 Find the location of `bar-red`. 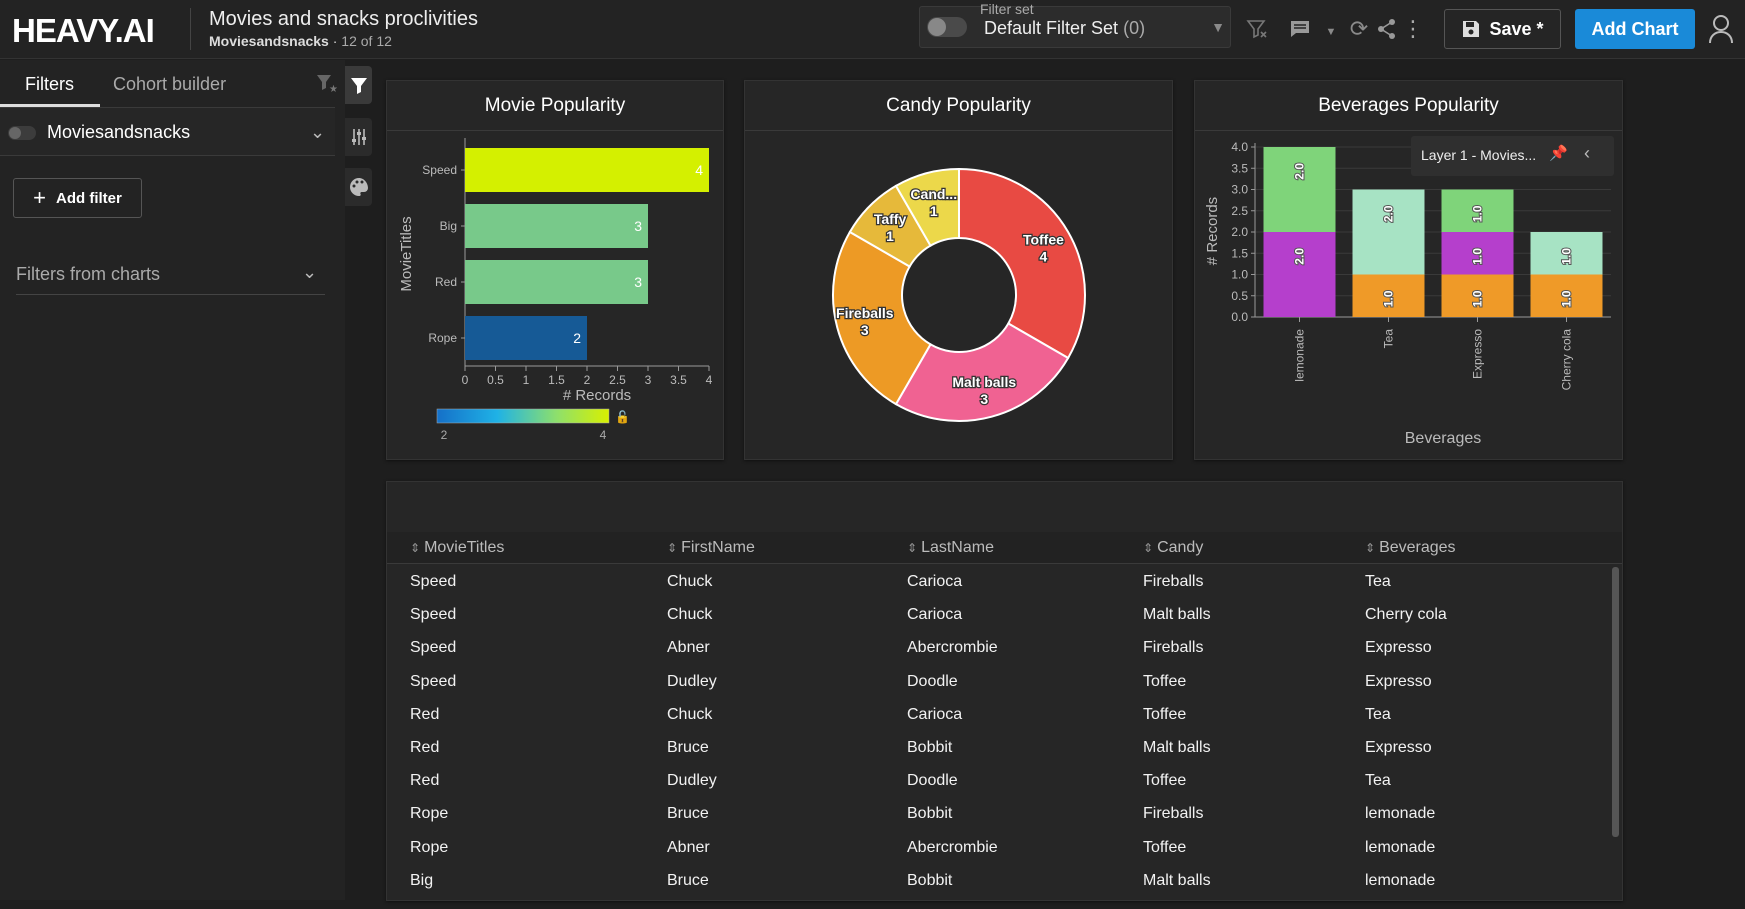

bar-red is located at coordinates (556, 282).